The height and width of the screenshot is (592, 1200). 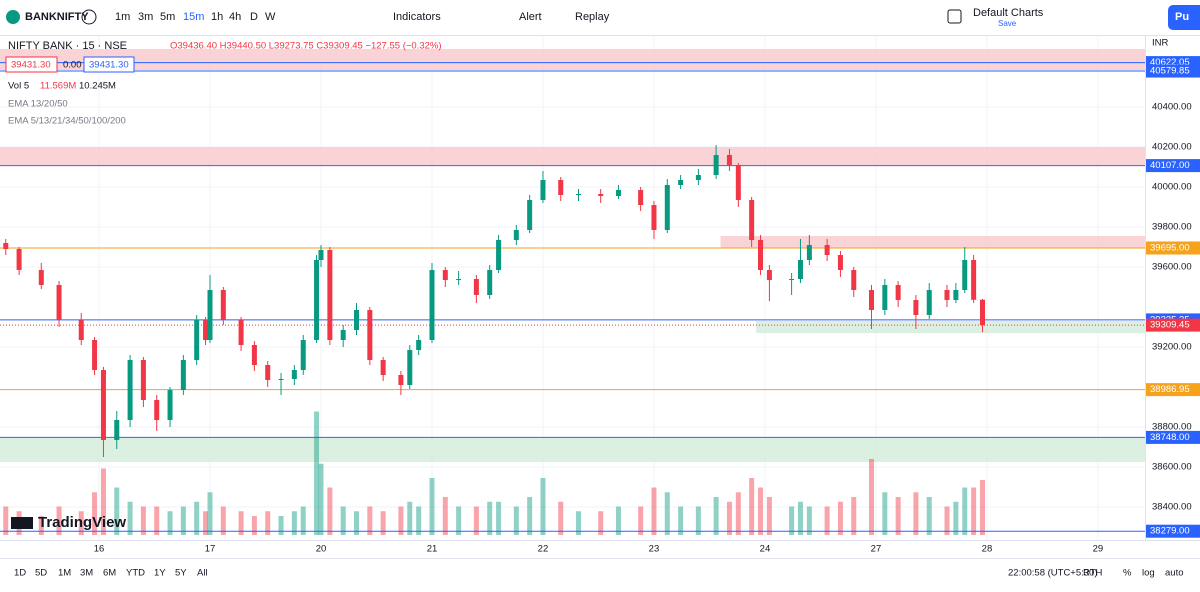 I want to click on range-button: 5D, so click(x=41, y=573).